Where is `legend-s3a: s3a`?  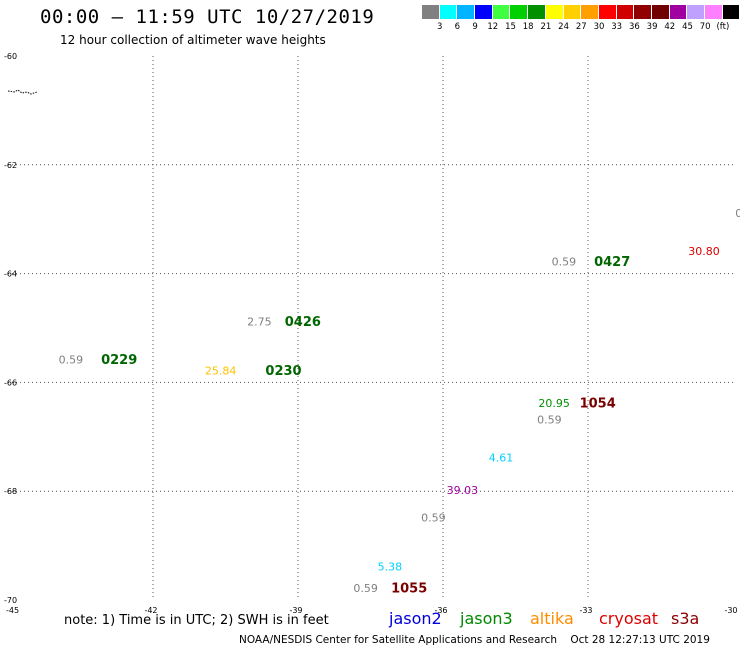
legend-s3a: s3a is located at coordinates (685, 618).